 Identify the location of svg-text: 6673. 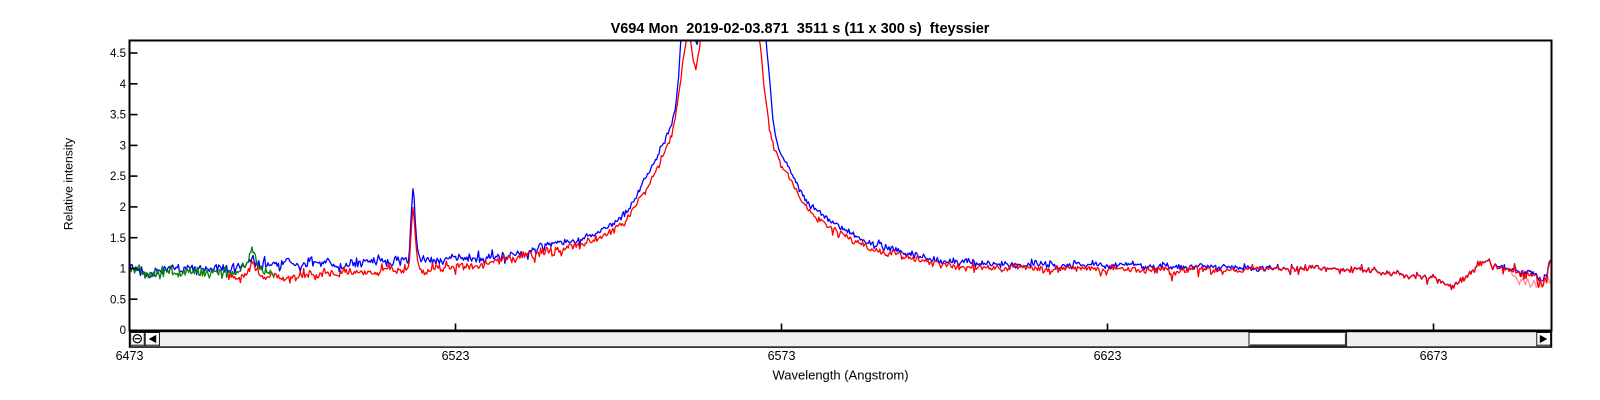
(1434, 356).